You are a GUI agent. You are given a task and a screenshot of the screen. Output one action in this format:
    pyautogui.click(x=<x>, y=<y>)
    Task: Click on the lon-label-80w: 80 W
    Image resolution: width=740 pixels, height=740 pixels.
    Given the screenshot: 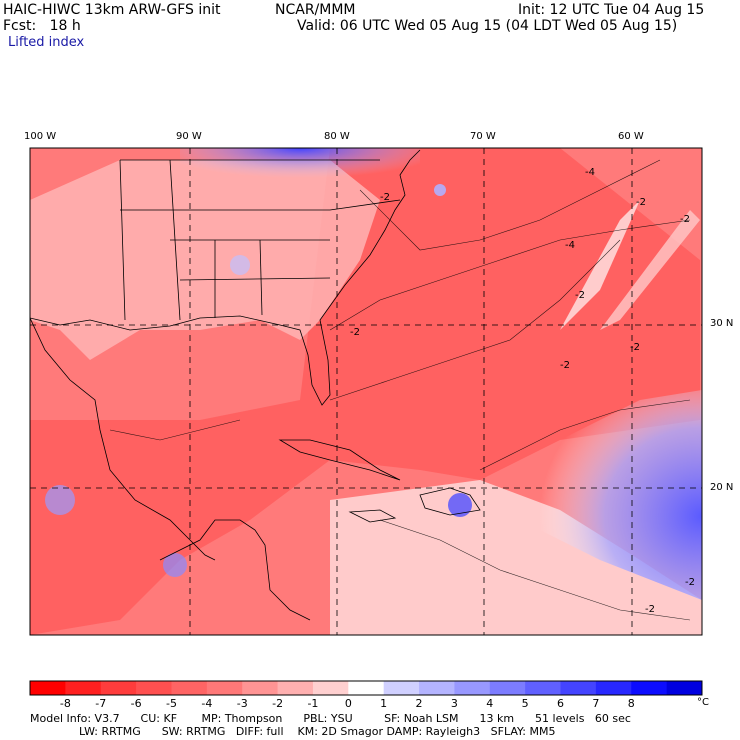 What is the action you would take?
    pyautogui.click(x=337, y=136)
    